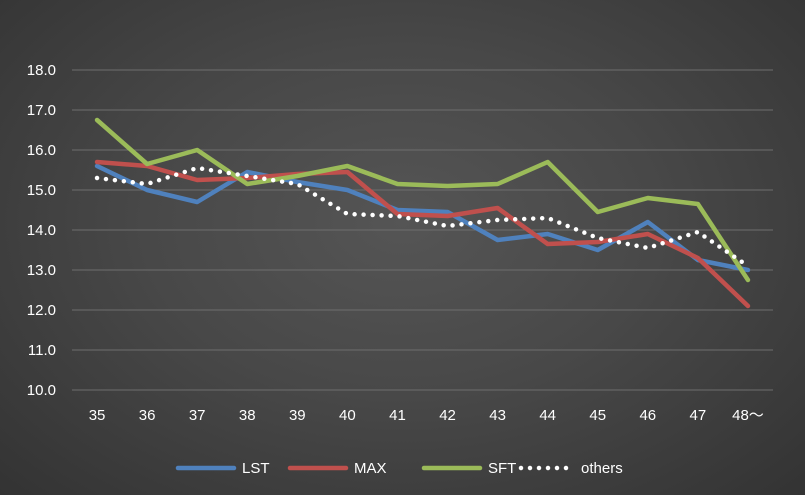 The width and height of the screenshot is (805, 495). What do you see at coordinates (502, 468) in the screenshot?
I see `legend-label-sft: SFT` at bounding box center [502, 468].